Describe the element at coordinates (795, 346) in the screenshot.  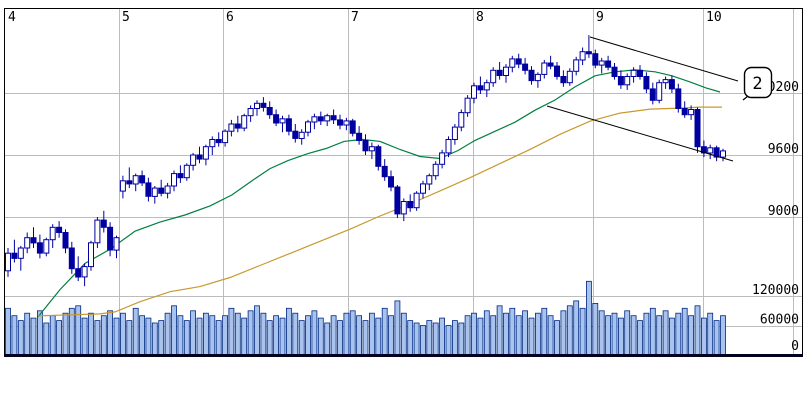
I see `volume-tick-label: 0` at that location.